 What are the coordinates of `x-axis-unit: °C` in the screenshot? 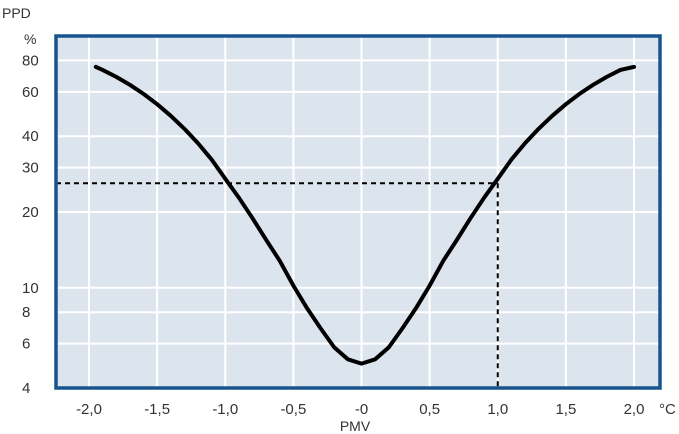 It's located at (667, 409).